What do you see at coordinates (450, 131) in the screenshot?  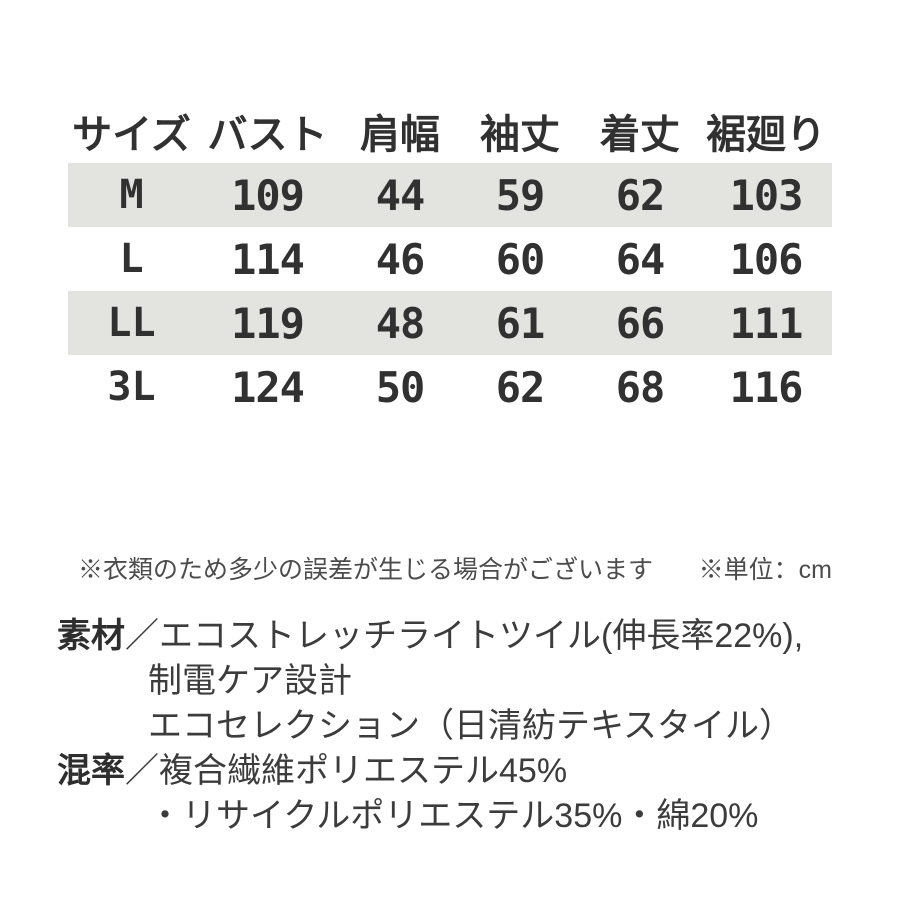 I see `table-header-row: サイズ バスト 肩幅 袖丈 着丈 裾廻り` at bounding box center [450, 131].